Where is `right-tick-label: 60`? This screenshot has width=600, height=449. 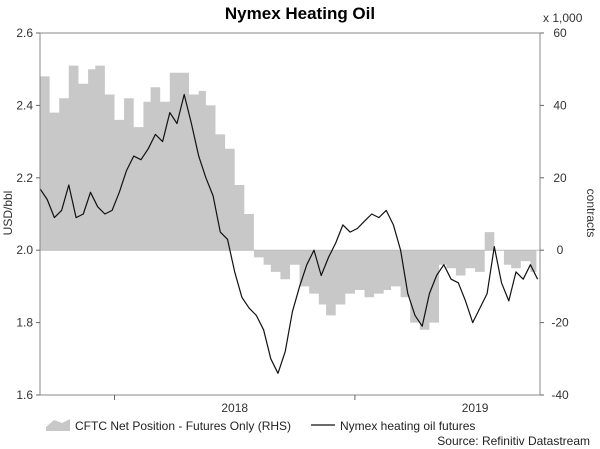
right-tick-label: 60 is located at coordinates (560, 33).